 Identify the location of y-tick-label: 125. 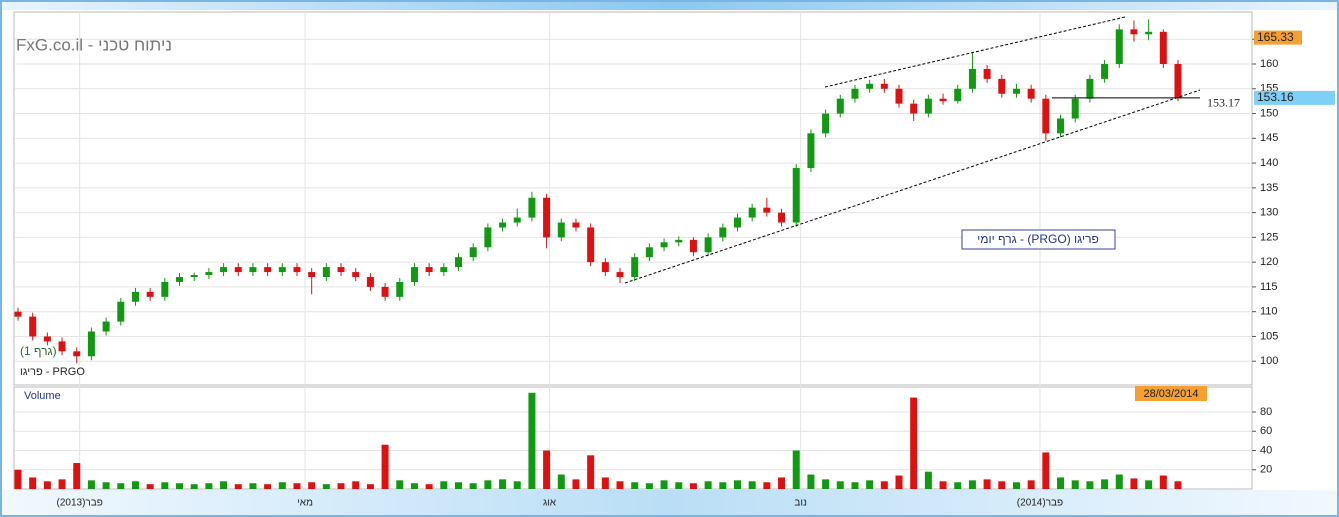
(1269, 237).